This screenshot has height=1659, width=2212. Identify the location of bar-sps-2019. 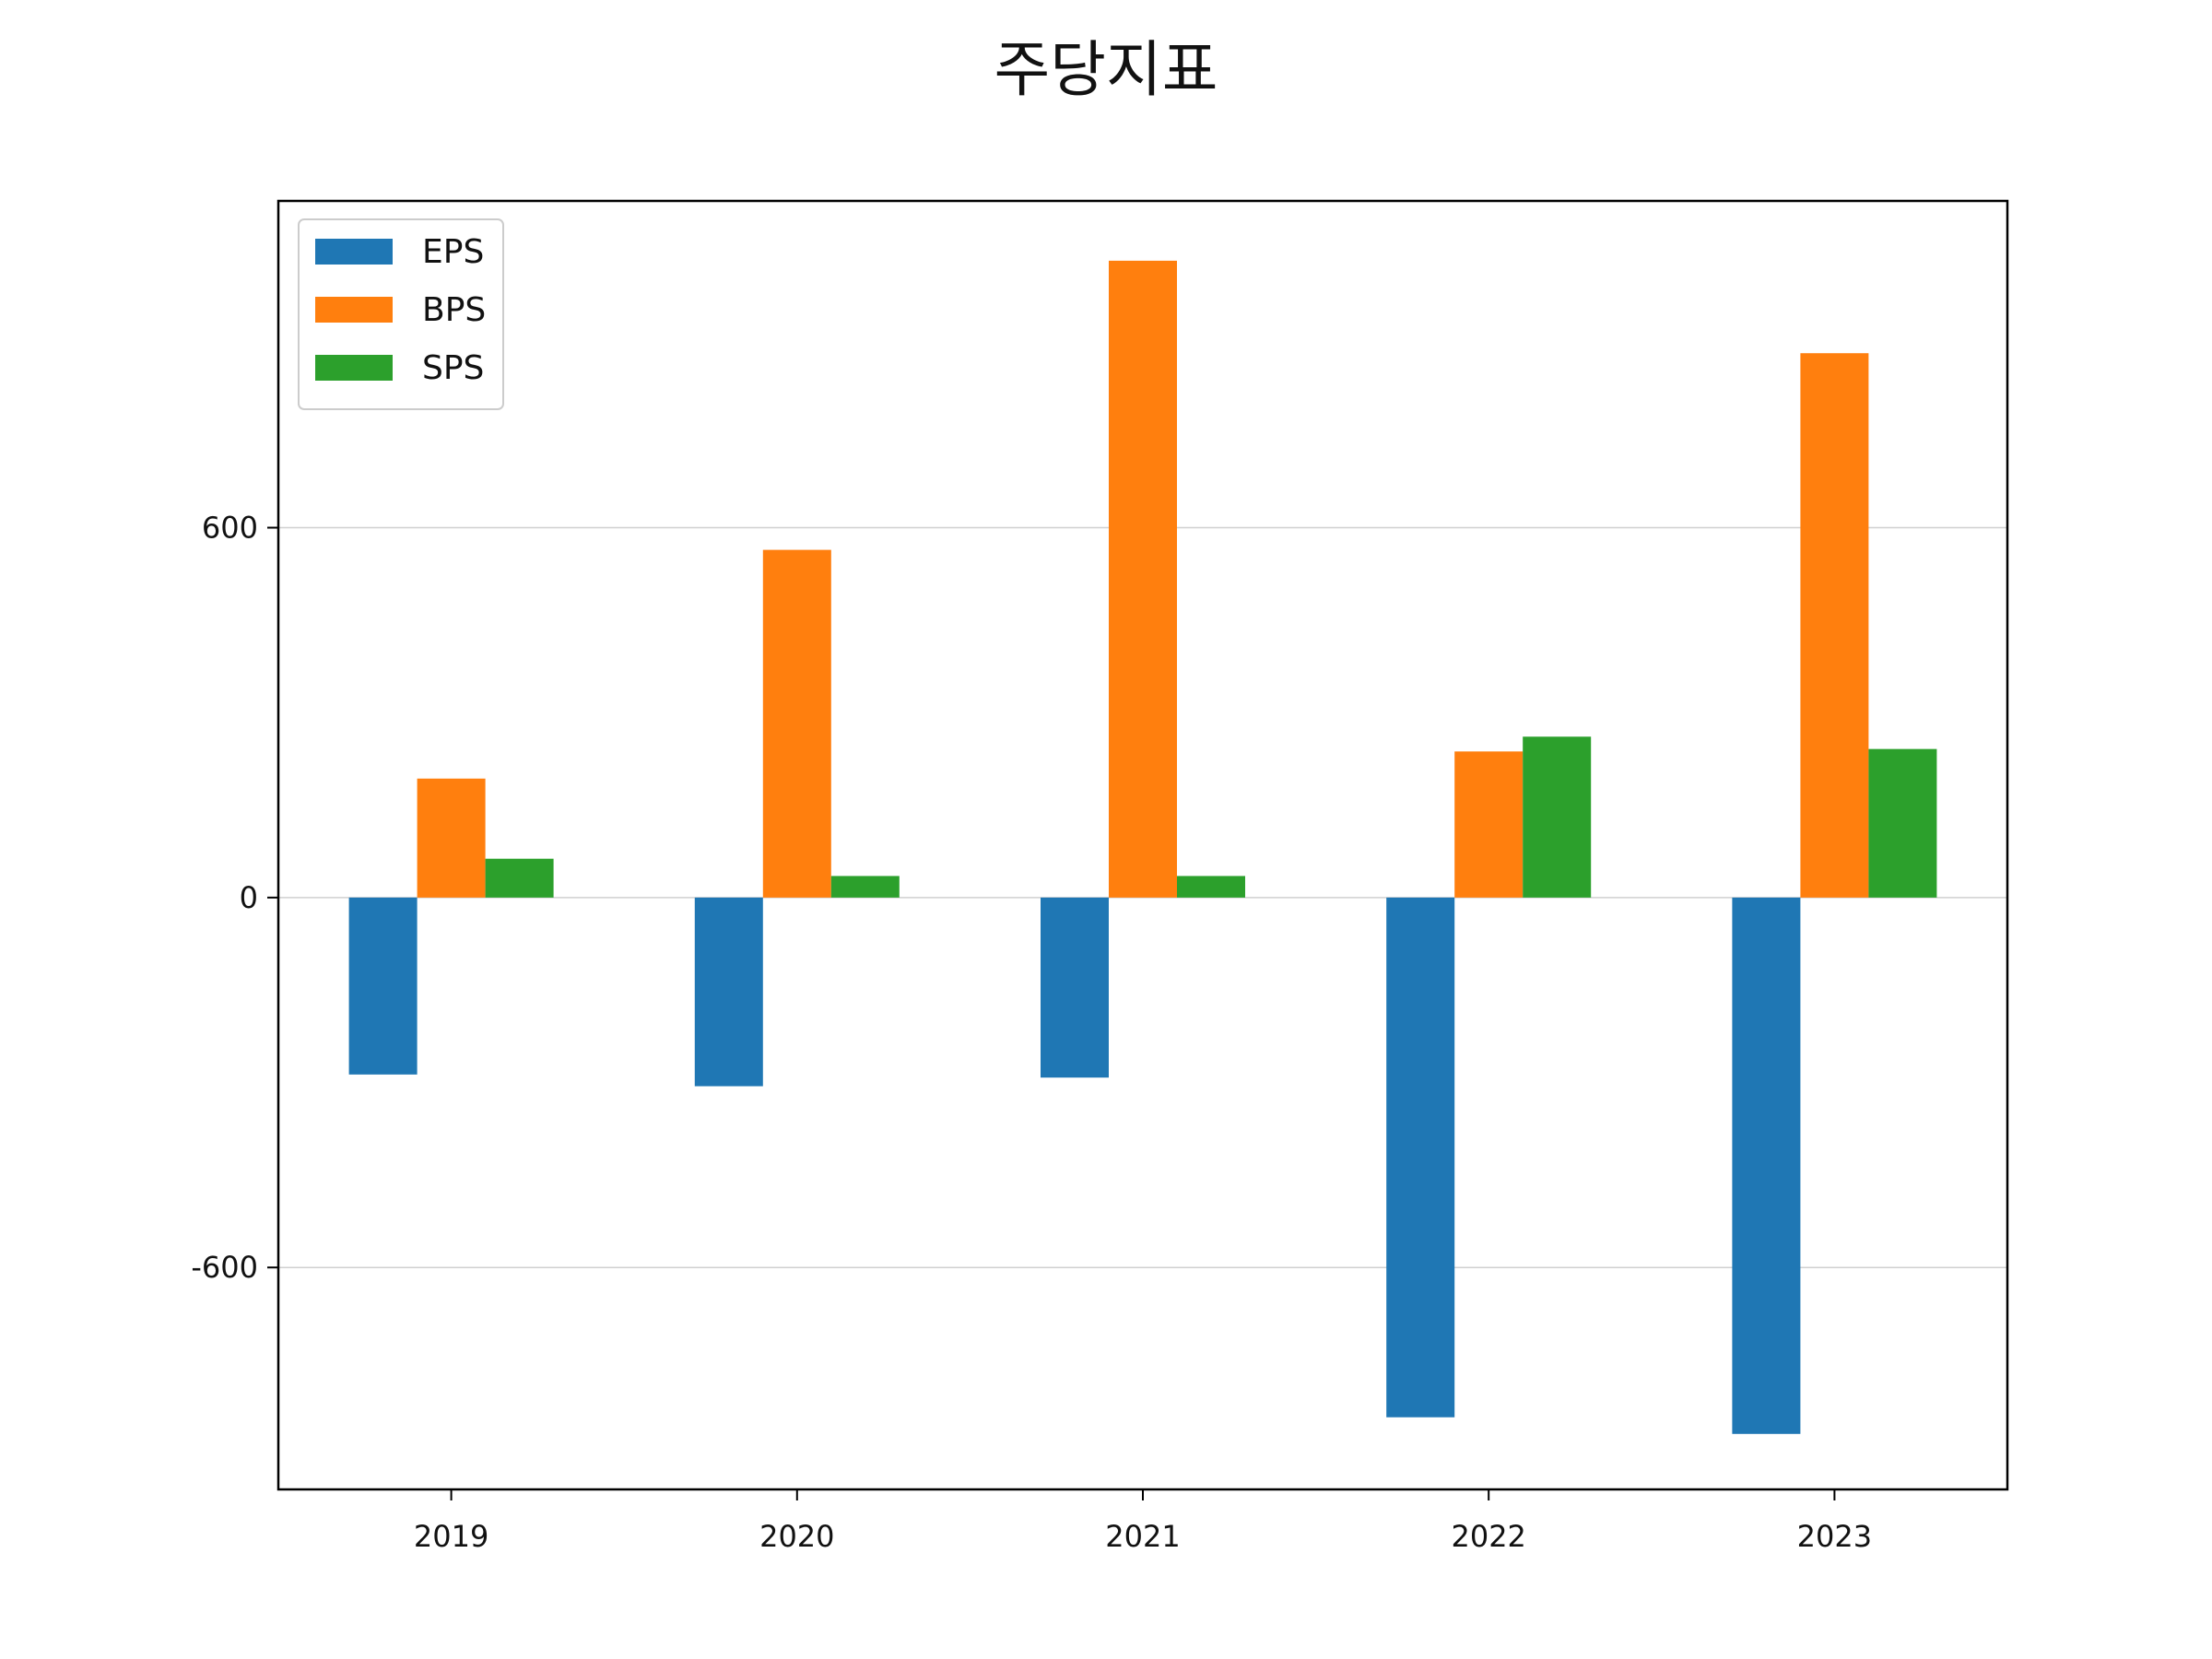
(519, 878).